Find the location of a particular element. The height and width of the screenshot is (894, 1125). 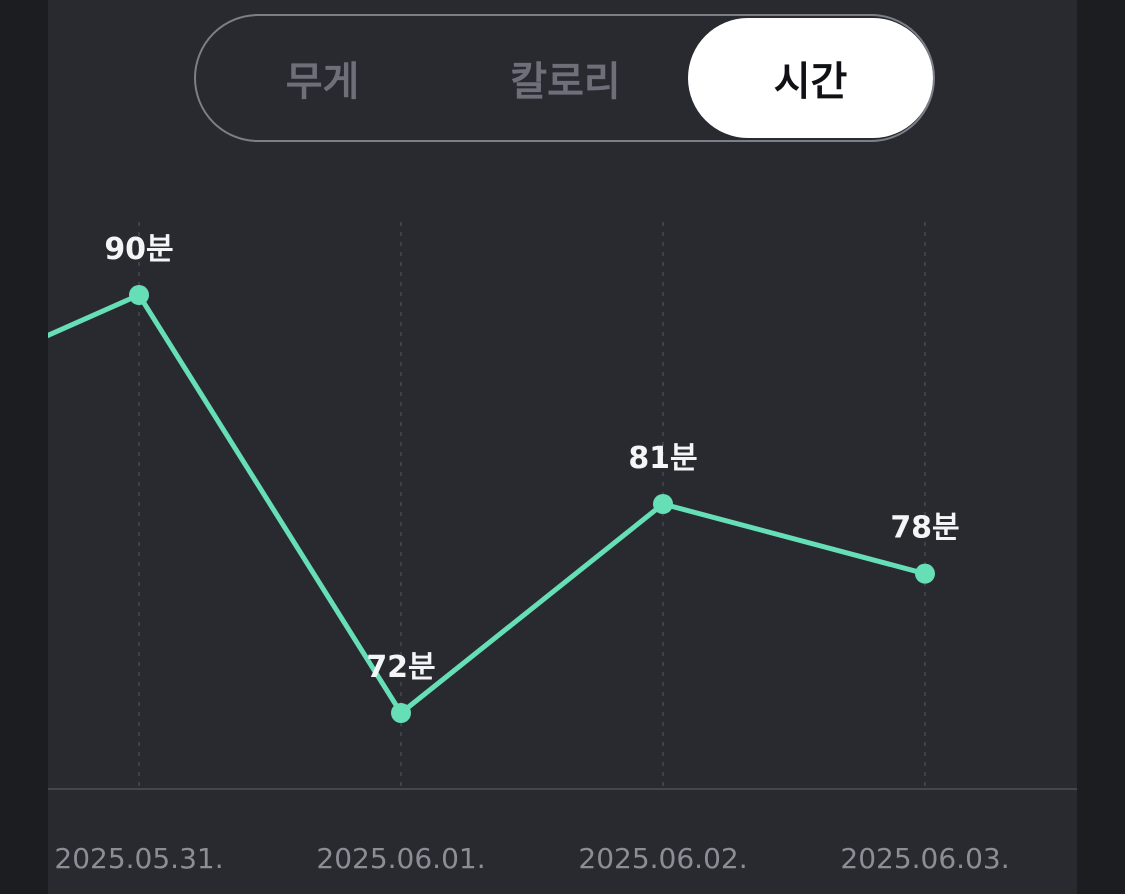

x-tick-label: 2025.06.03. is located at coordinates (924, 858).